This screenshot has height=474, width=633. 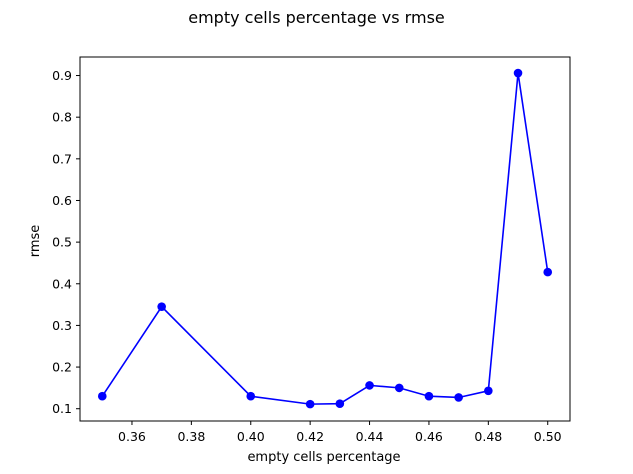 I want to click on x-tick-label: 0.46, so click(x=429, y=436).